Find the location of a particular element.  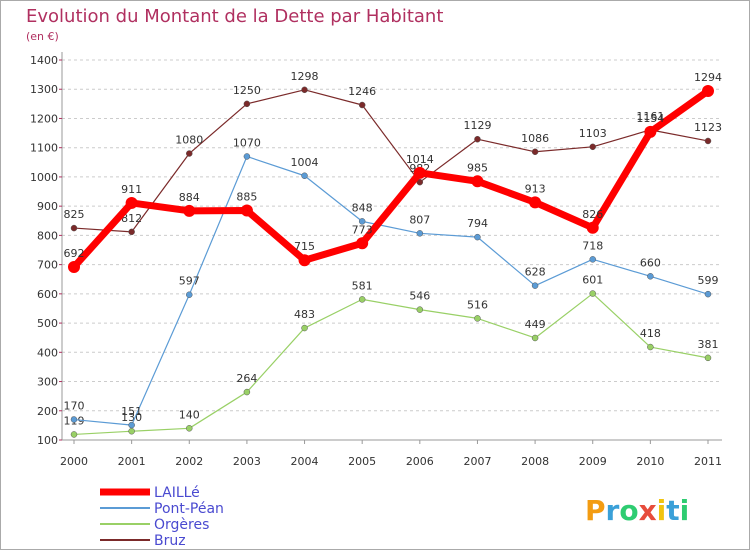

series-2-label-6: 546 is located at coordinates (419, 296).